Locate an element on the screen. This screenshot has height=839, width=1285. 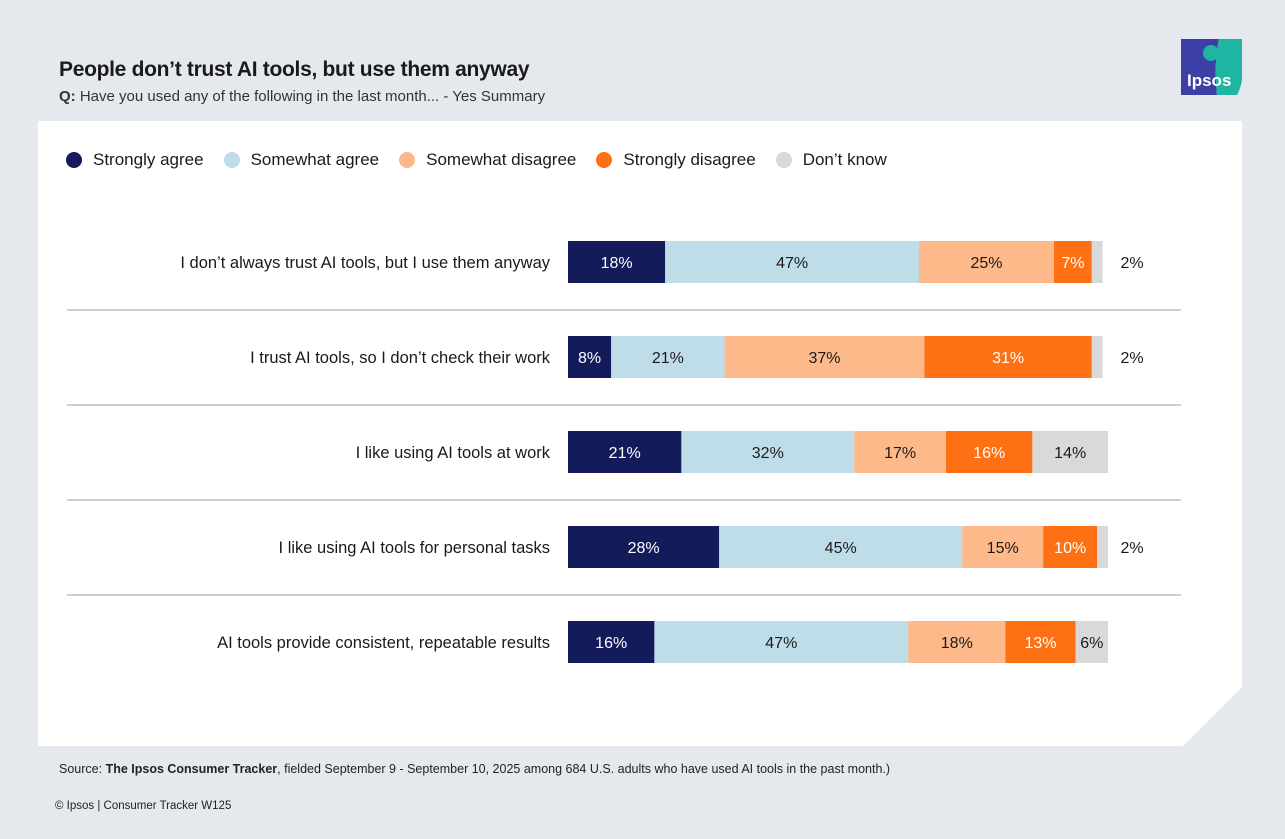
data-label: 37% is located at coordinates (824, 358).